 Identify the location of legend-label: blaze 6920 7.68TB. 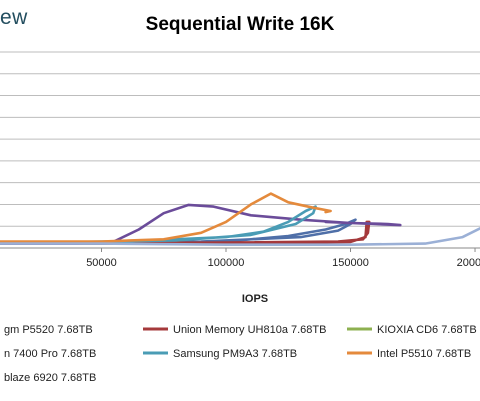
(50, 378).